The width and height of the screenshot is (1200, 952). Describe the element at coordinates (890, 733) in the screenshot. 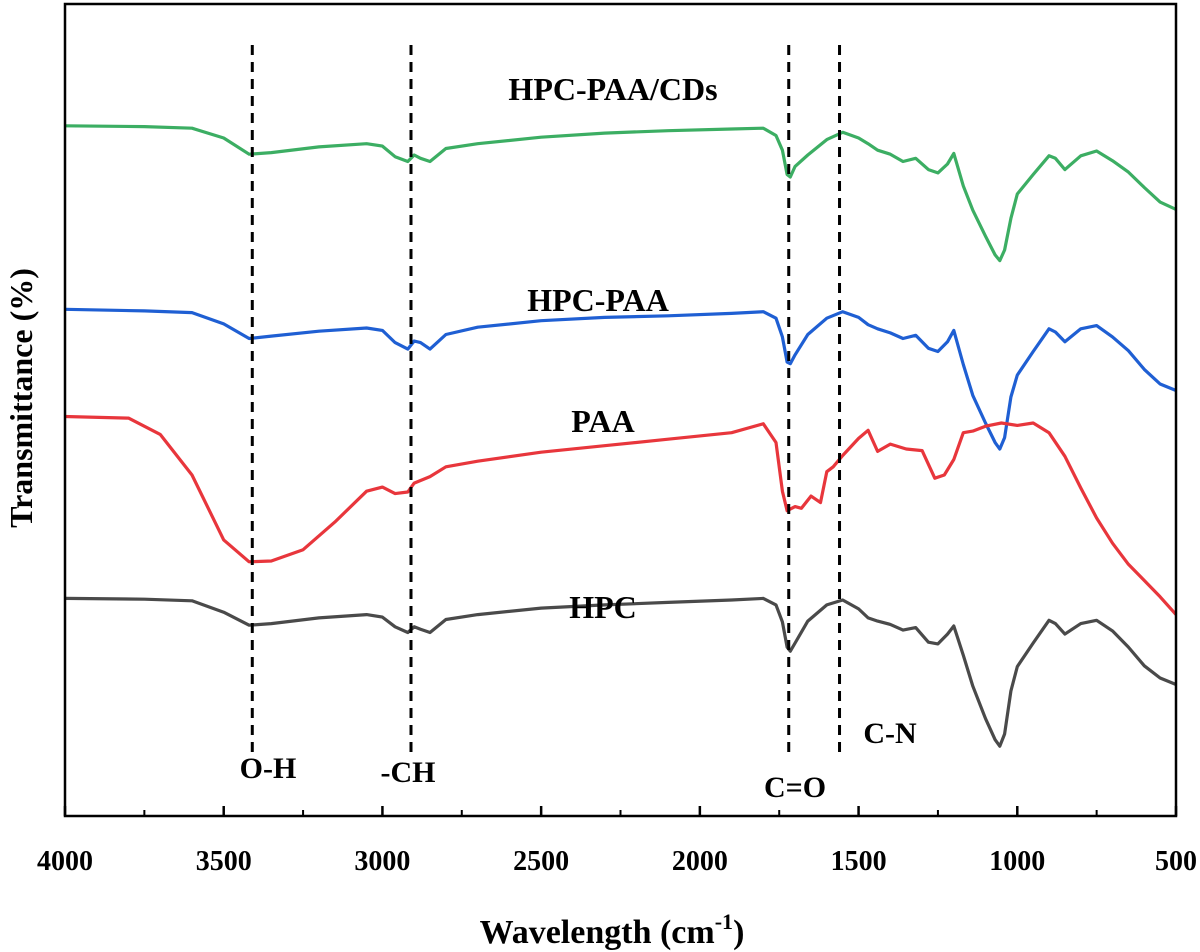

I see `reference-label-c-n: C-N` at that location.